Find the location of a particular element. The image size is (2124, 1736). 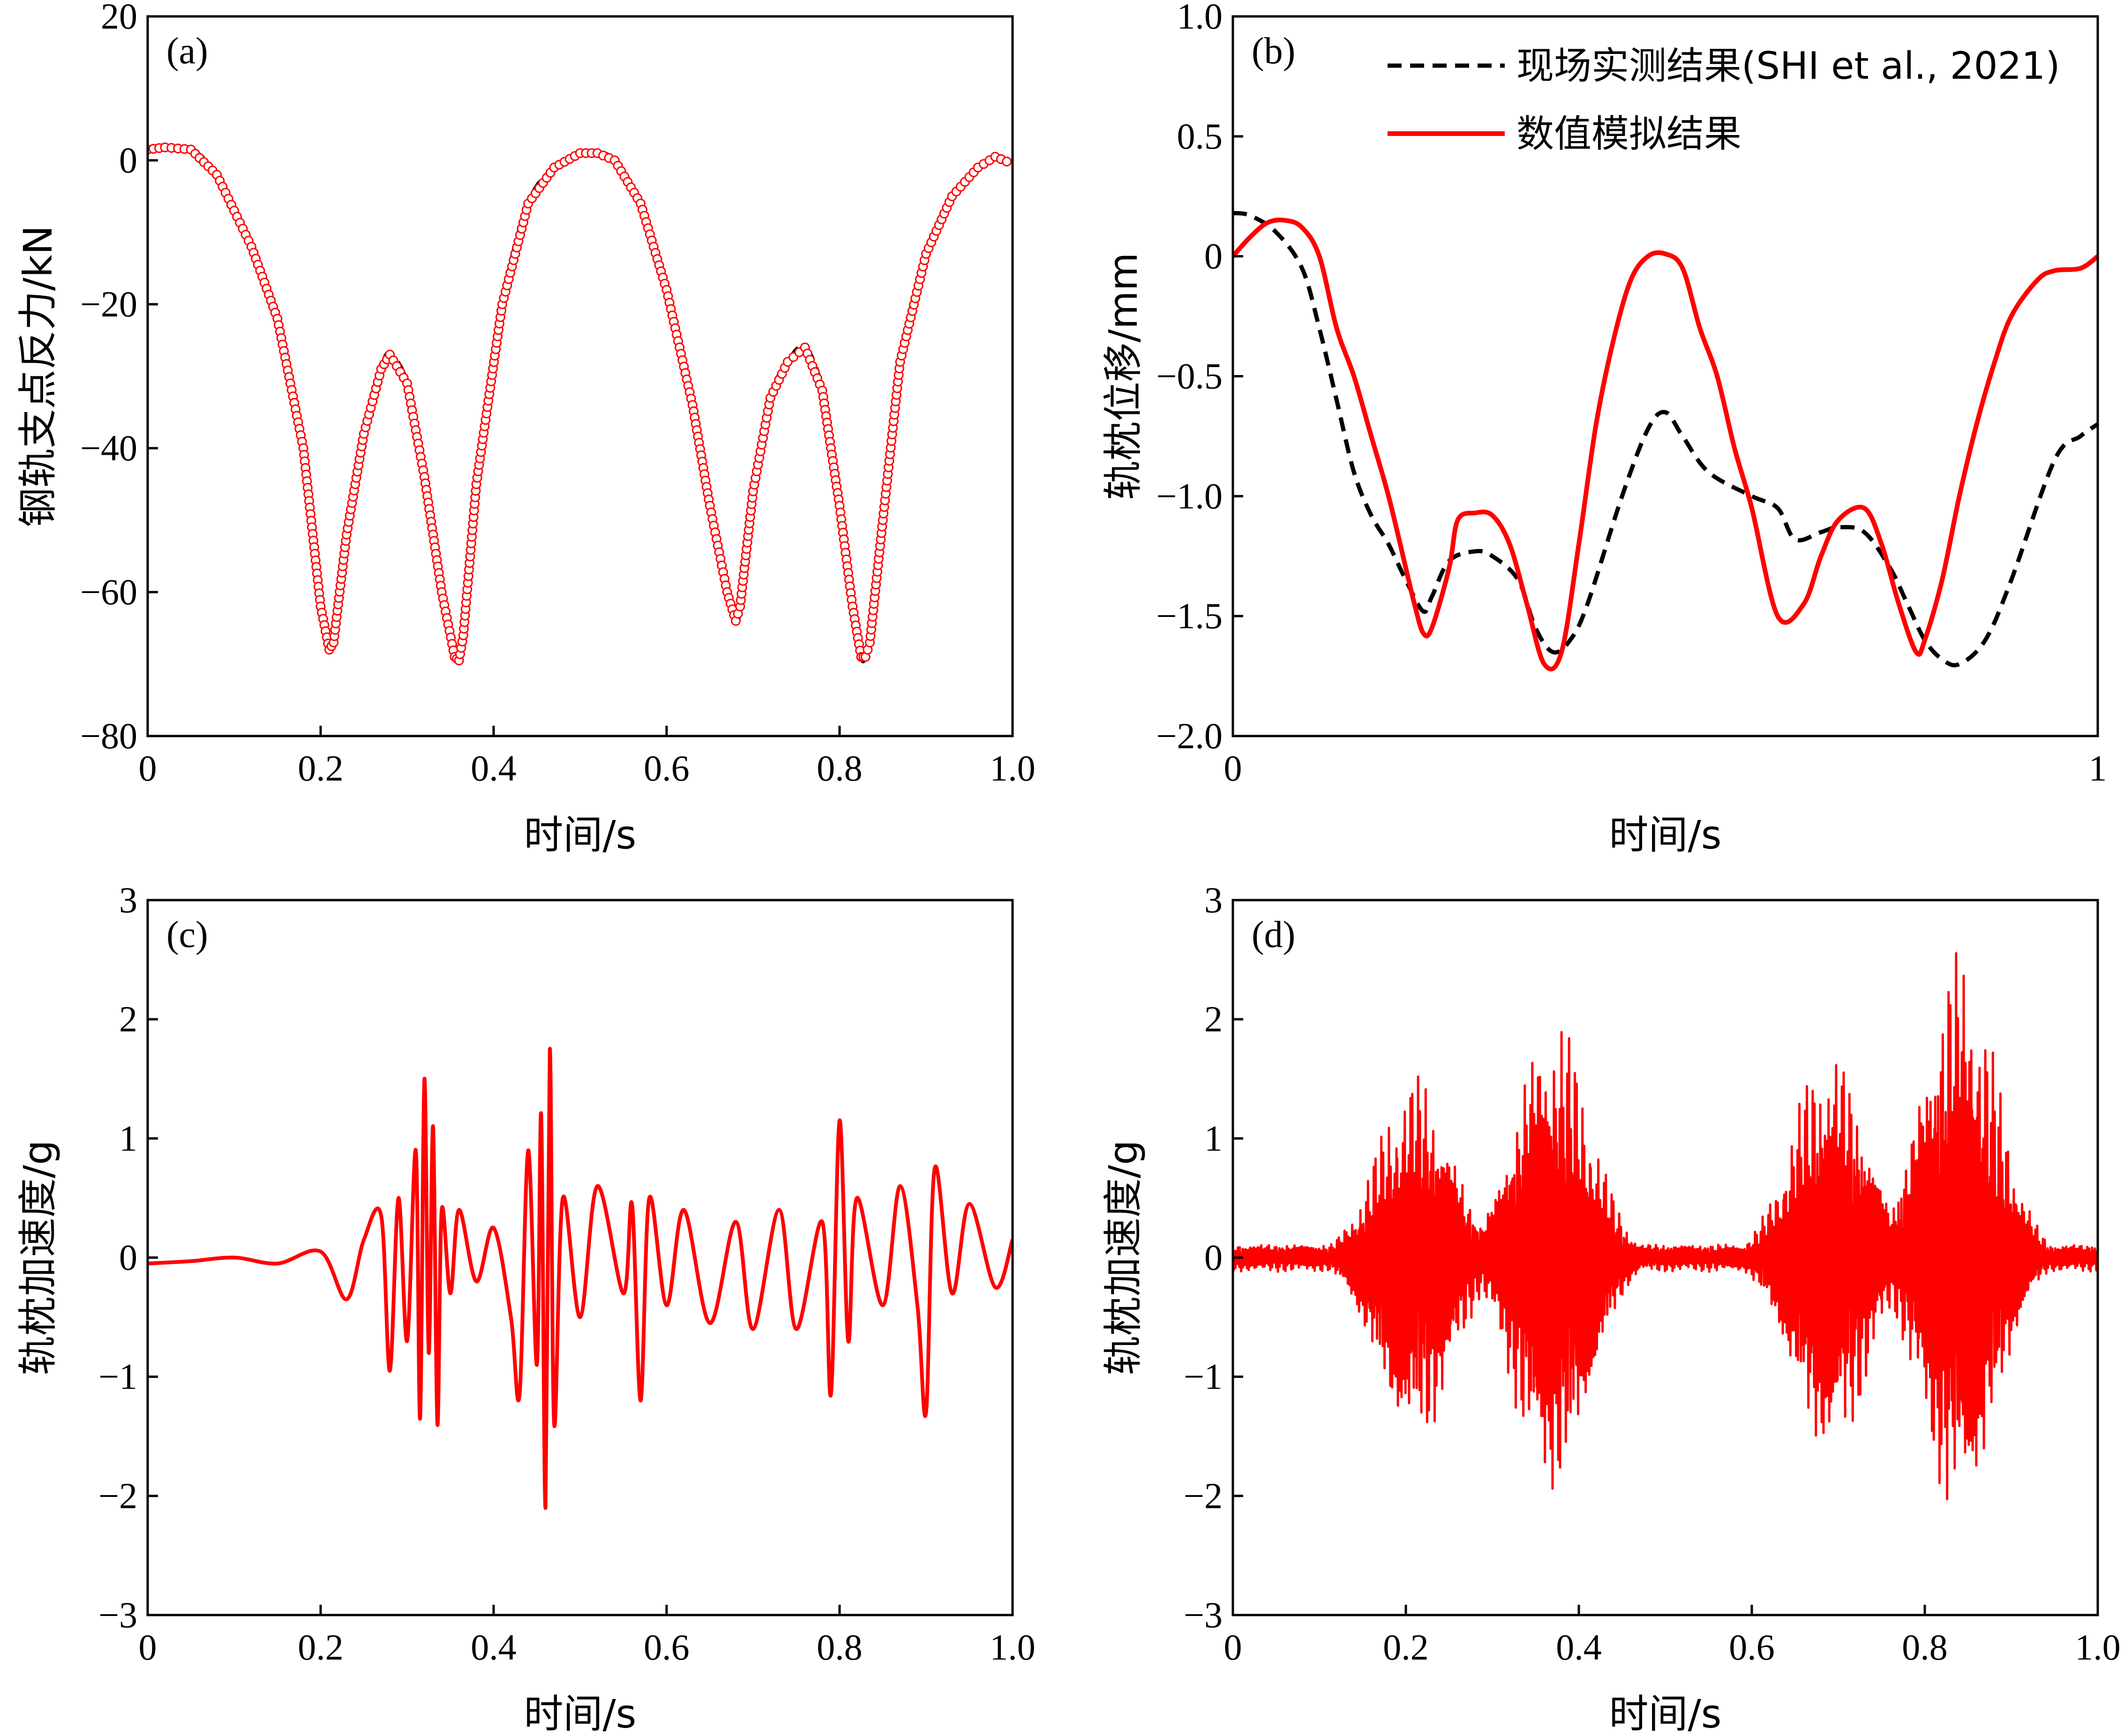

series-a-markers is located at coordinates (580, 404).